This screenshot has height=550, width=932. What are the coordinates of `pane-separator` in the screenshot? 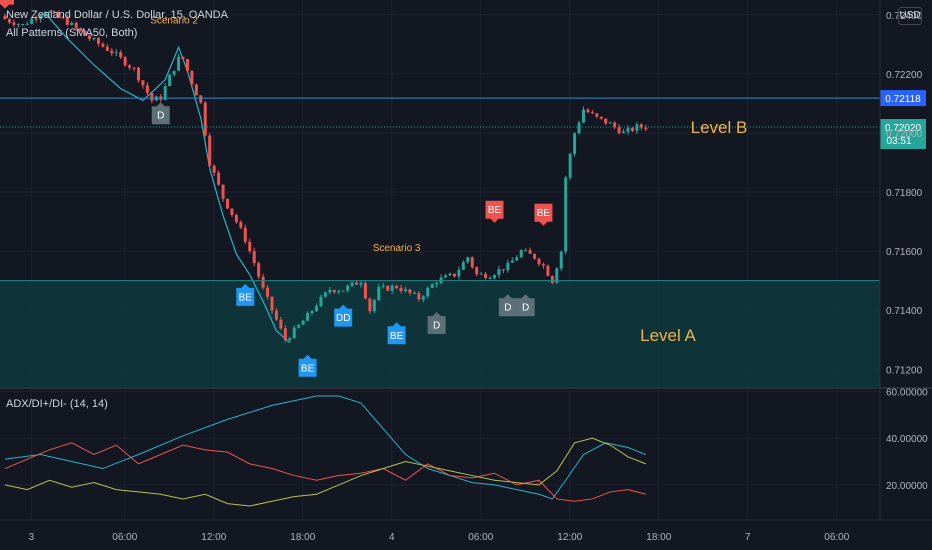 It's located at (466, 388).